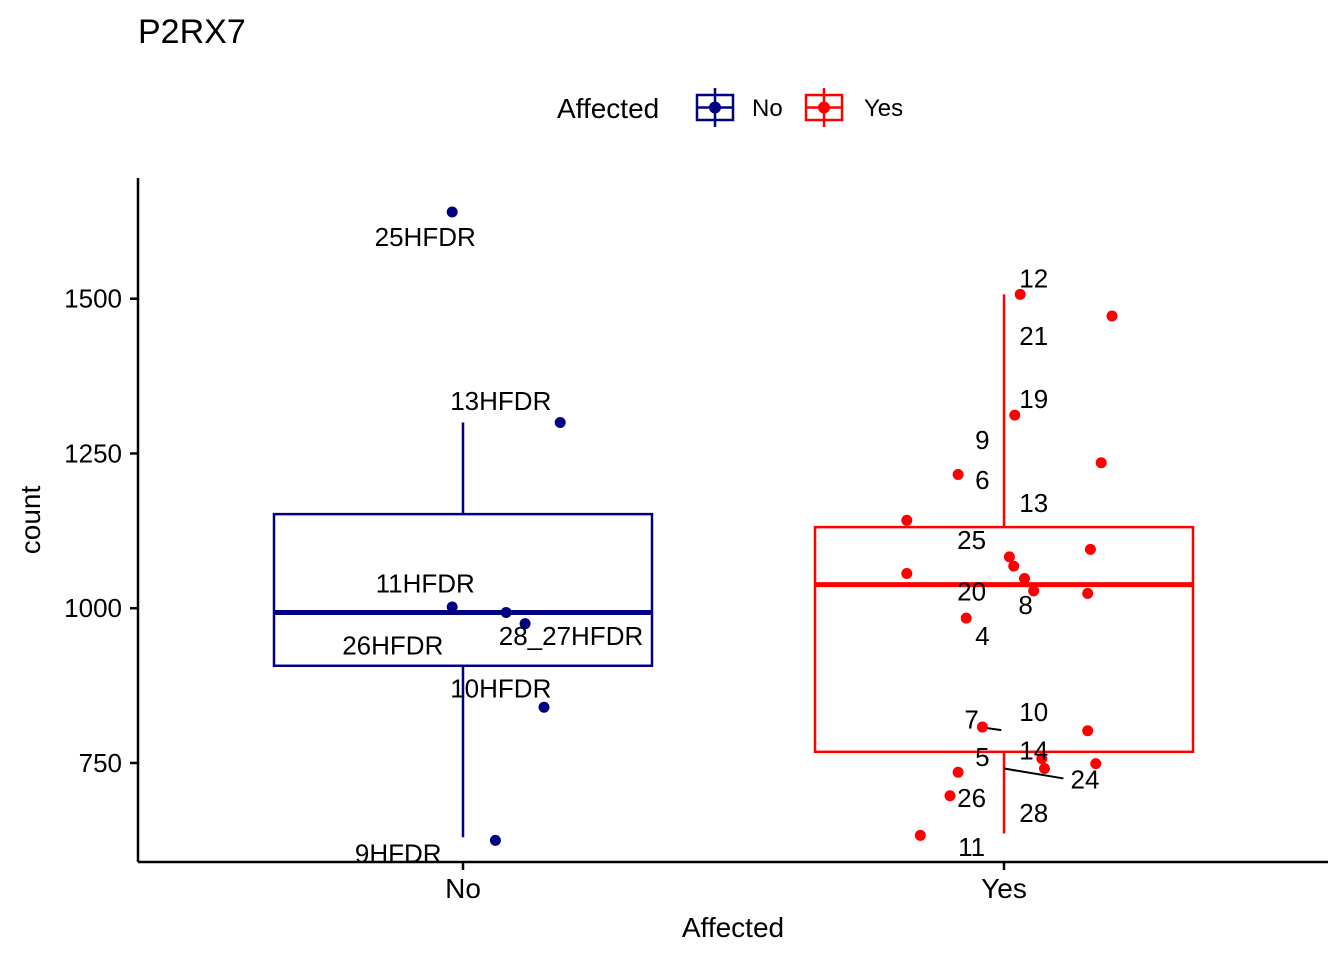  I want to click on legend-key-no, so click(715, 107).